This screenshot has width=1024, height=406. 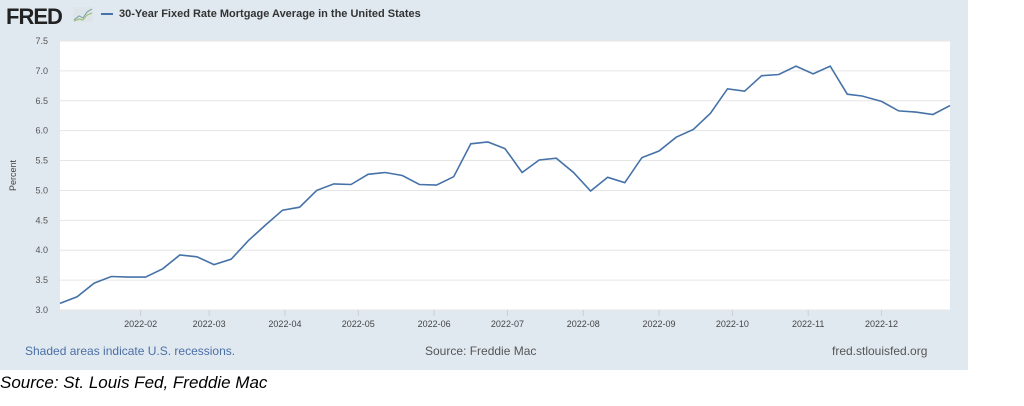 What do you see at coordinates (507, 324) in the screenshot?
I see `x-tick-label: 2022-07` at bounding box center [507, 324].